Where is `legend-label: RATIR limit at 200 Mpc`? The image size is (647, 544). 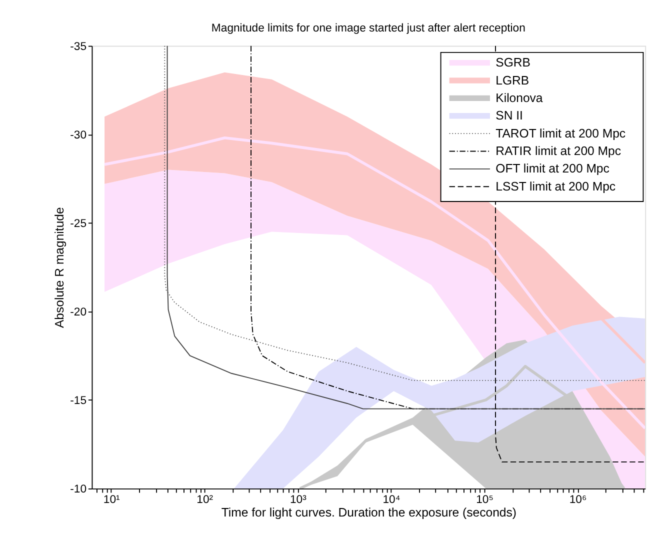
legend-label: RATIR limit at 200 Mpc is located at coordinates (558, 151).